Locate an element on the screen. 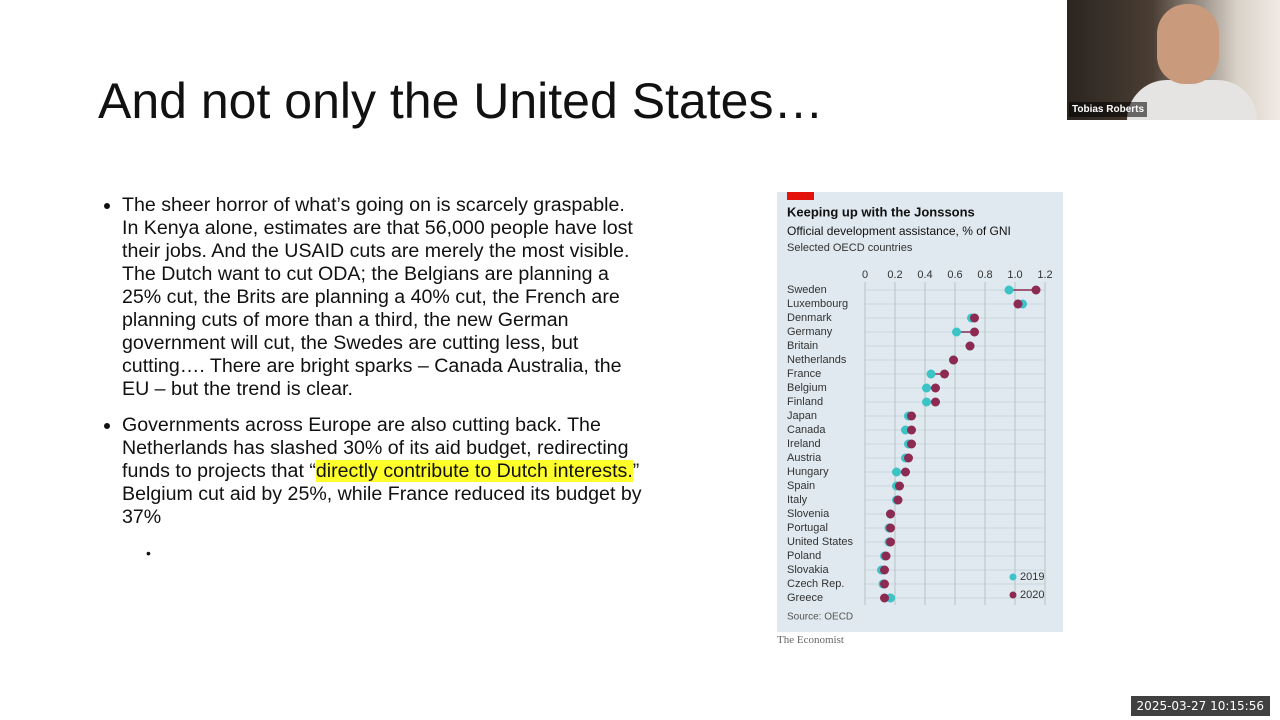 This screenshot has height=720, width=1280. y-tick-label: United States is located at coordinates (820, 542).